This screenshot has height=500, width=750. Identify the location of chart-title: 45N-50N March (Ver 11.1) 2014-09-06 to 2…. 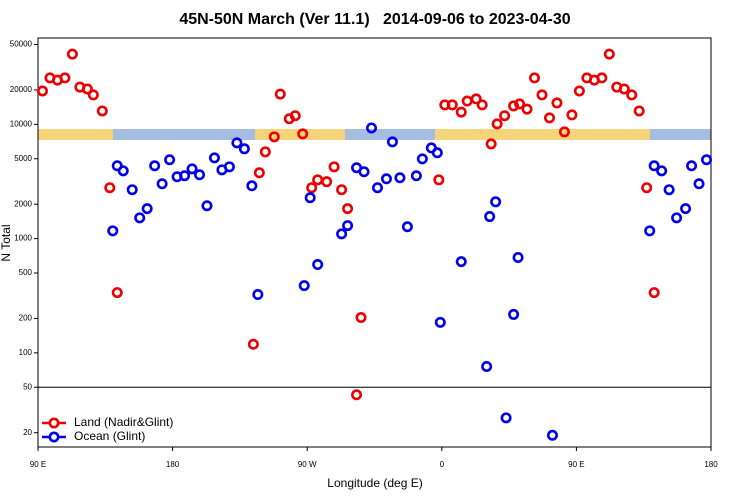
(374, 19).